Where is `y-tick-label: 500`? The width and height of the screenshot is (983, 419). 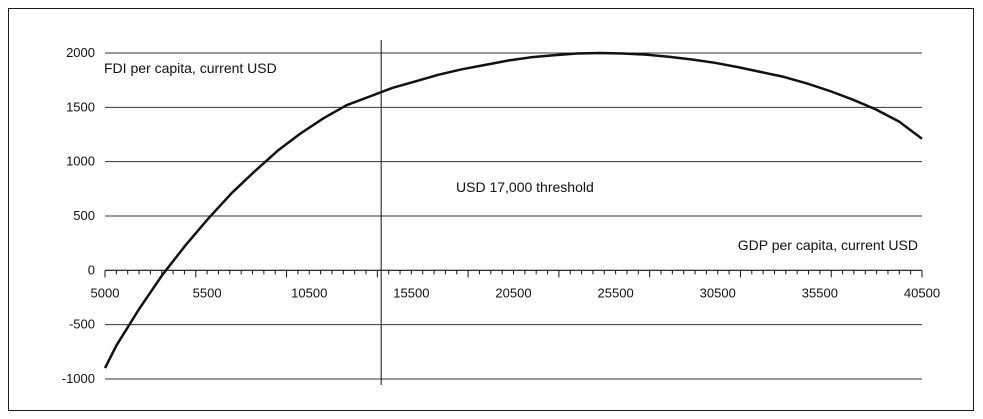
y-tick-label: 500 is located at coordinates (84, 215).